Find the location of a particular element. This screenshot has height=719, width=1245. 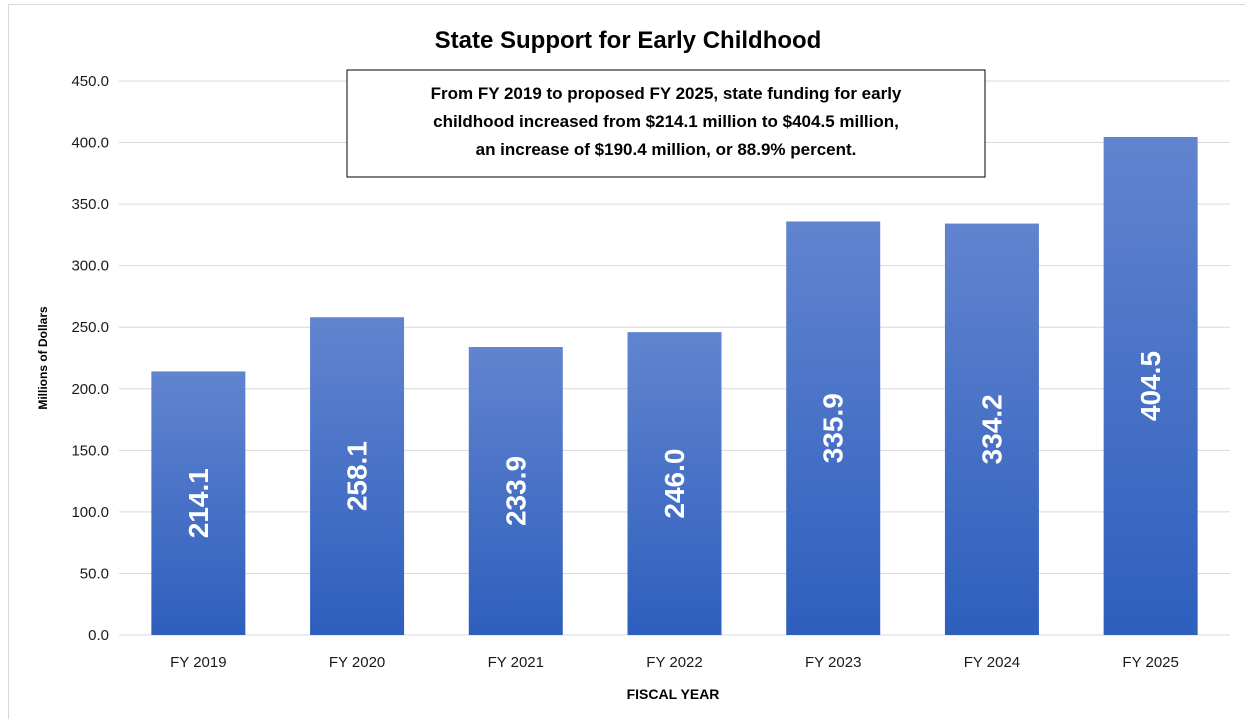

x-tick-label: FY 2021 is located at coordinates (516, 662).